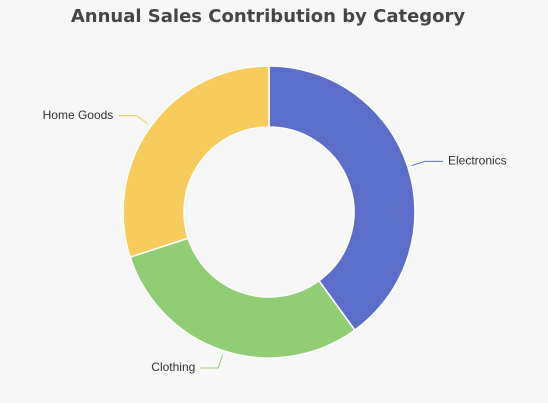 The image size is (548, 403). Describe the element at coordinates (78, 115) in the screenshot. I see `slice-label: Home Goods` at that location.